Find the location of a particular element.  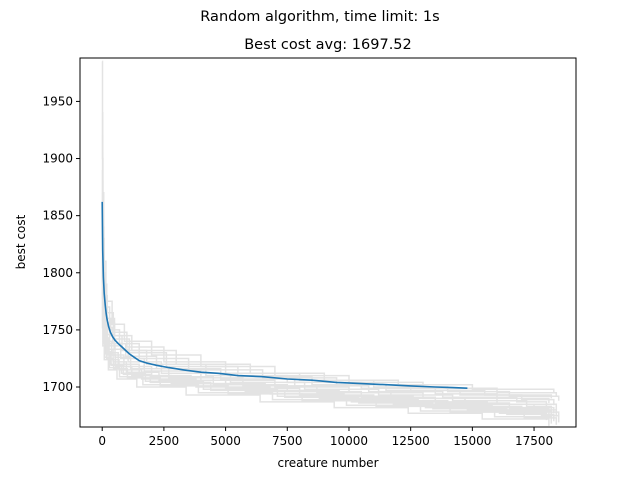

x-tick-label-7500: 7500 is located at coordinates (287, 441).